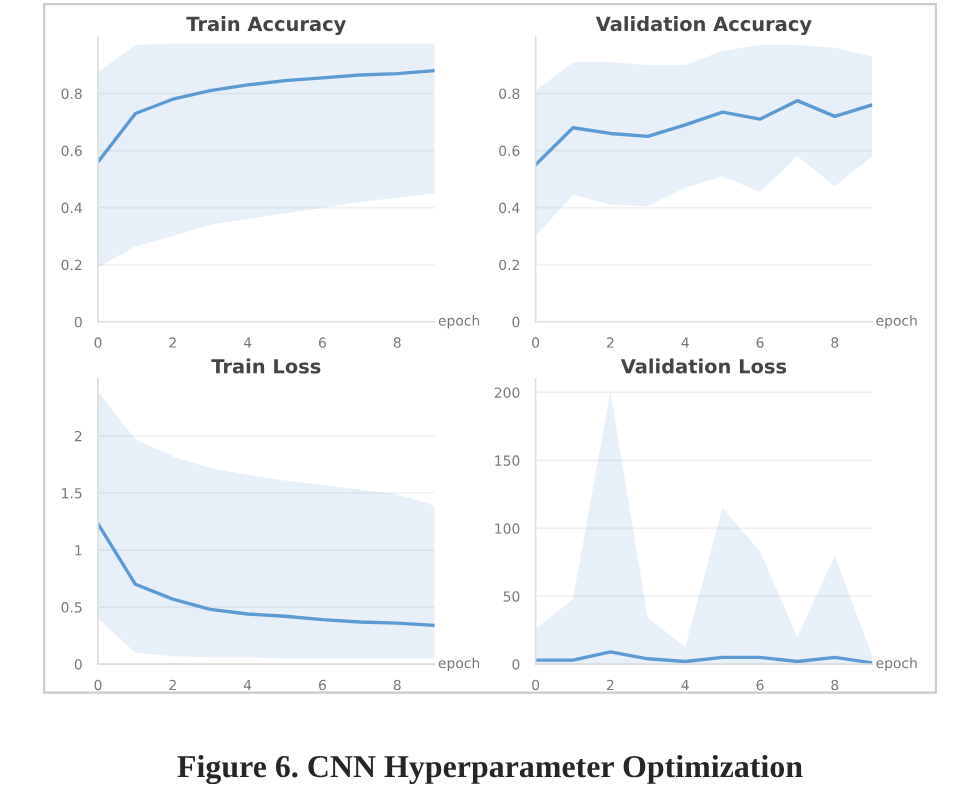 This screenshot has height=810, width=980. I want to click on chart-title: Train Loss, so click(266, 366).